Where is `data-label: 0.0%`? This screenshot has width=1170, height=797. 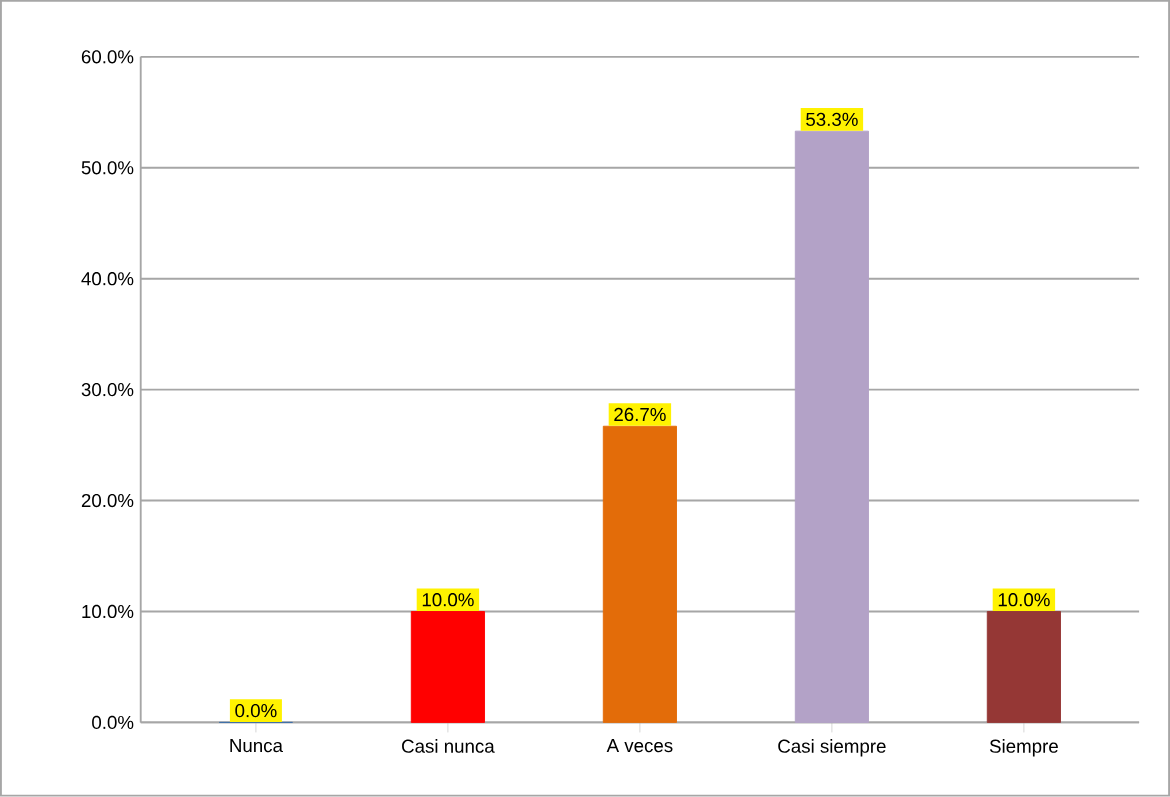
data-label: 0.0% is located at coordinates (256, 711).